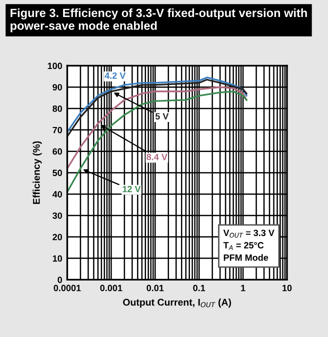 The image size is (328, 337). Describe the element at coordinates (243, 288) in the screenshot. I see `x-tick-label: 1` at that location.